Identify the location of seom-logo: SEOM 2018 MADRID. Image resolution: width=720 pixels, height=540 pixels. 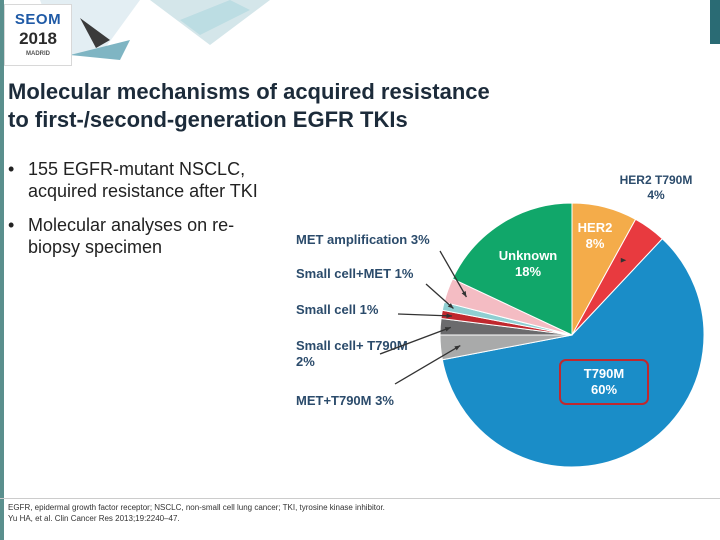
(38, 35).